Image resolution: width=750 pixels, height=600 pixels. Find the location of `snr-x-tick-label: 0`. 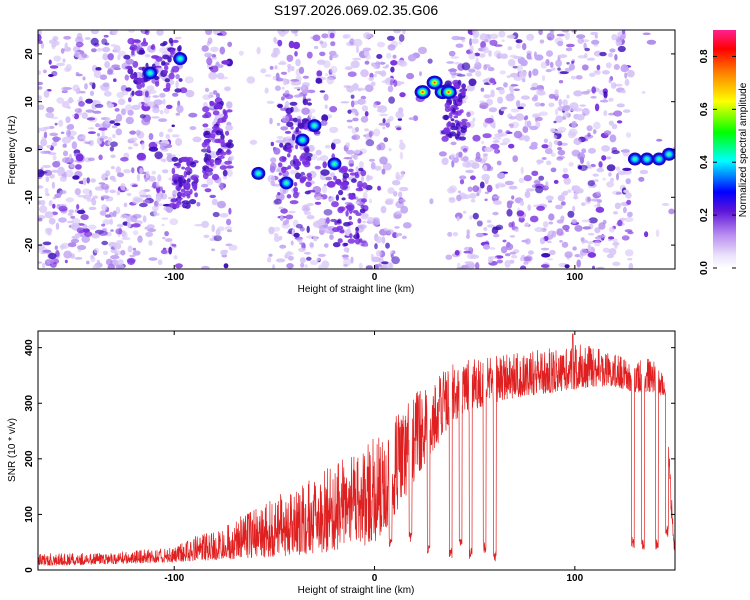

snr-x-tick-label: 0 is located at coordinates (375, 578).